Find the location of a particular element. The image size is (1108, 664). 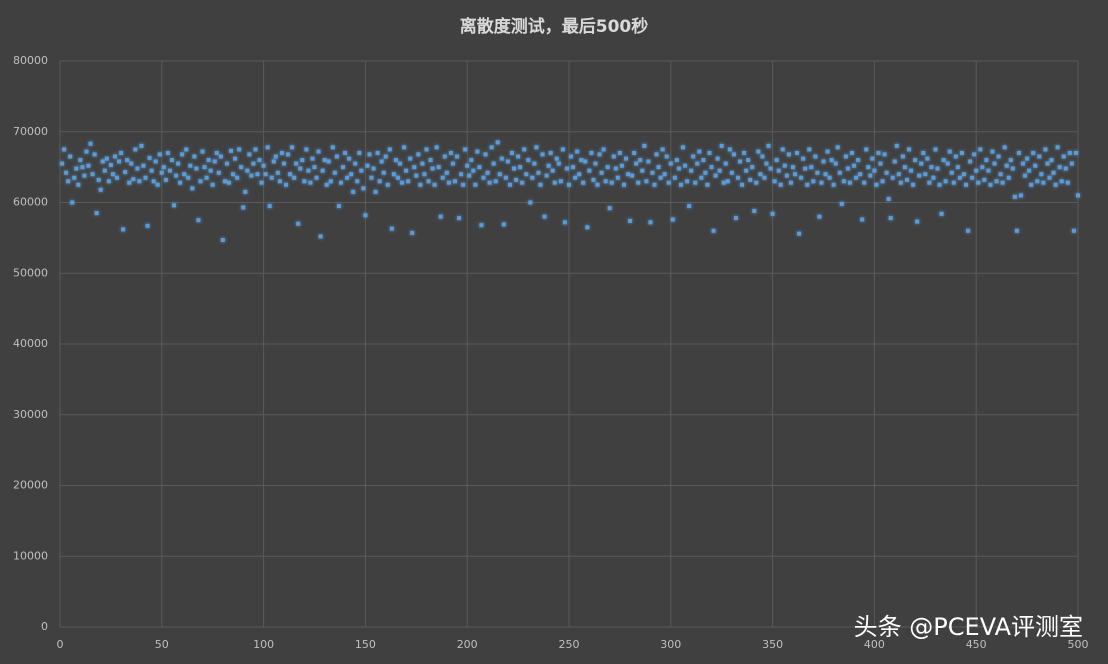

points is located at coordinates (570, 191).